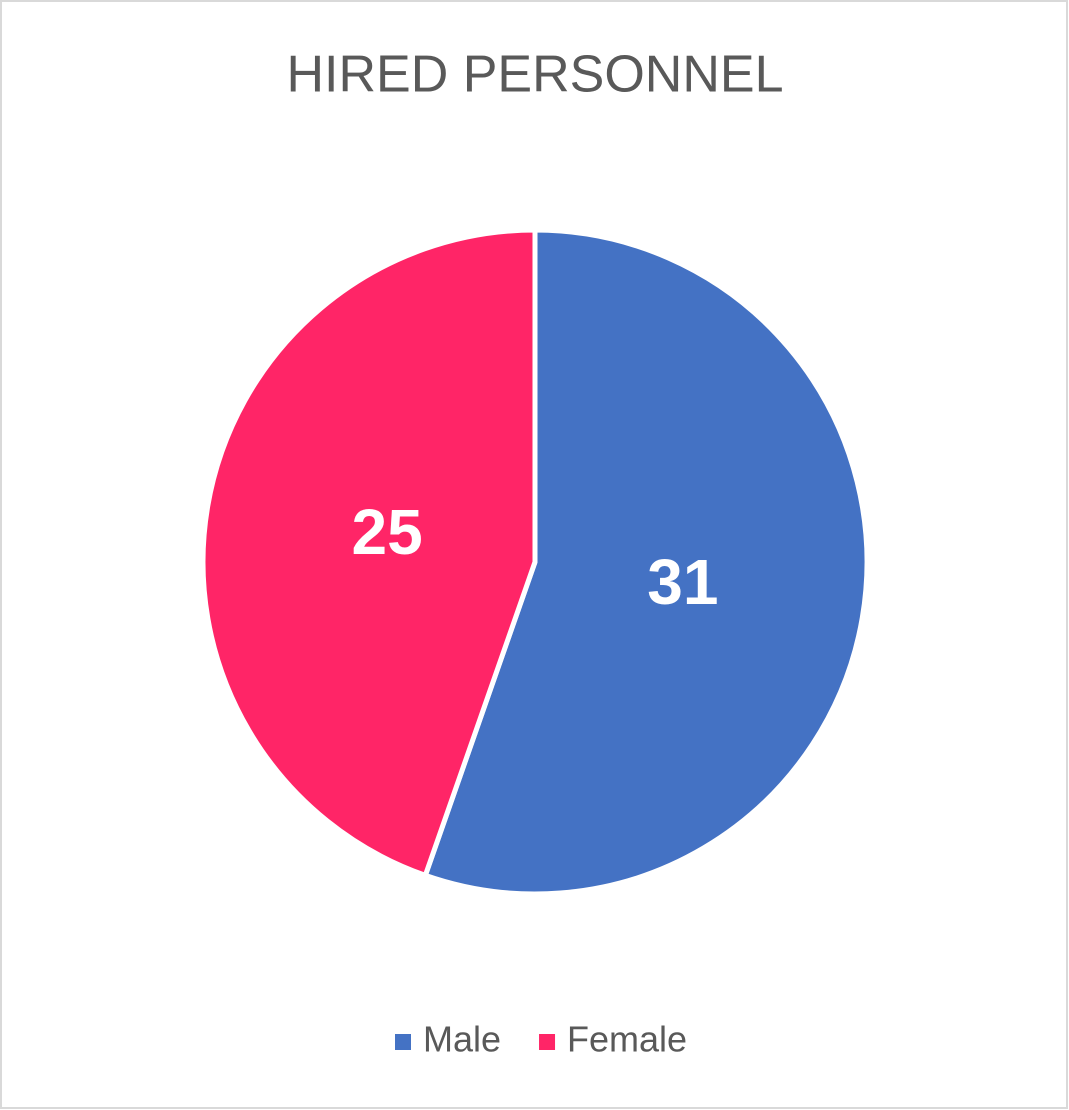 This screenshot has height=1110, width=1069. I want to click on chart-title: HIRED PERSONNEL, so click(535, 75).